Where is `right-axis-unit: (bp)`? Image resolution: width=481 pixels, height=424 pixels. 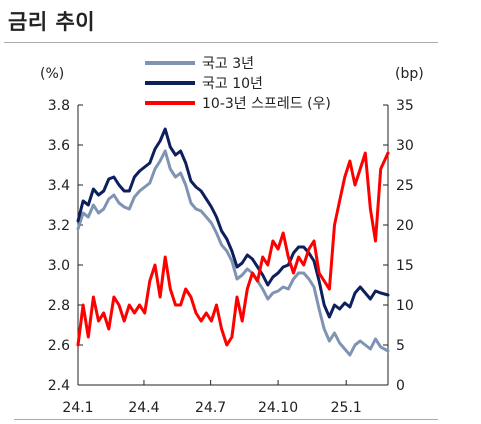
right-axis-unit: (bp) is located at coordinates (409, 74).